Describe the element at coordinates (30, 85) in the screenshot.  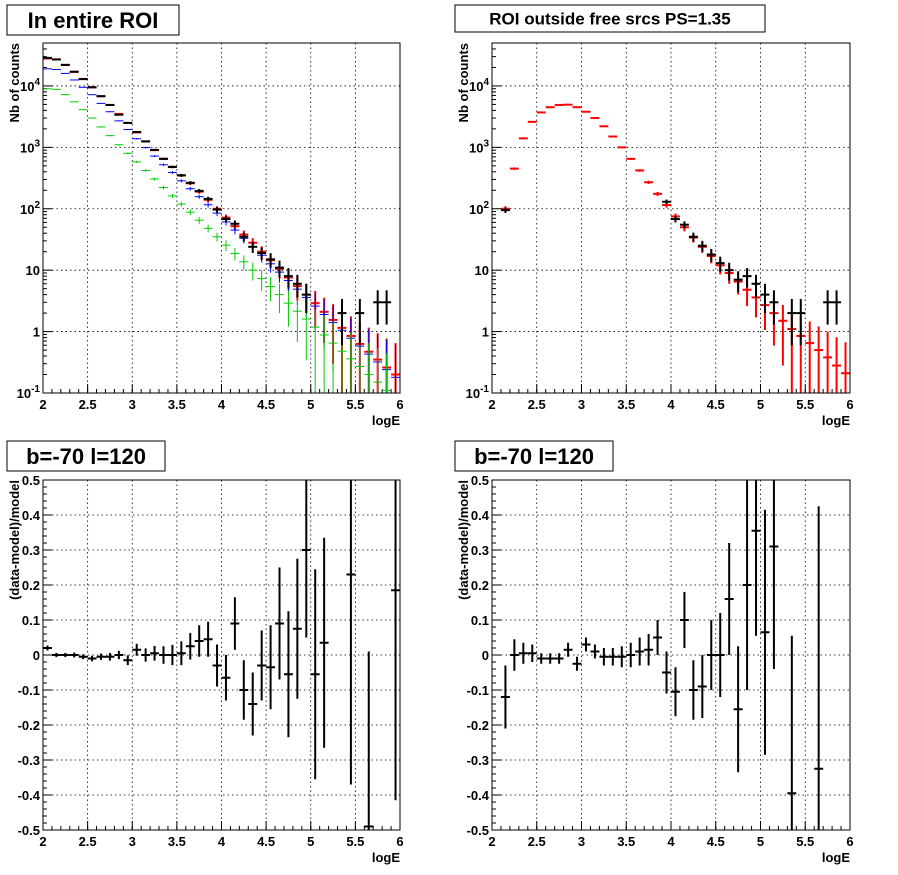
I see `y-tick-label: 10⁴` at that location.